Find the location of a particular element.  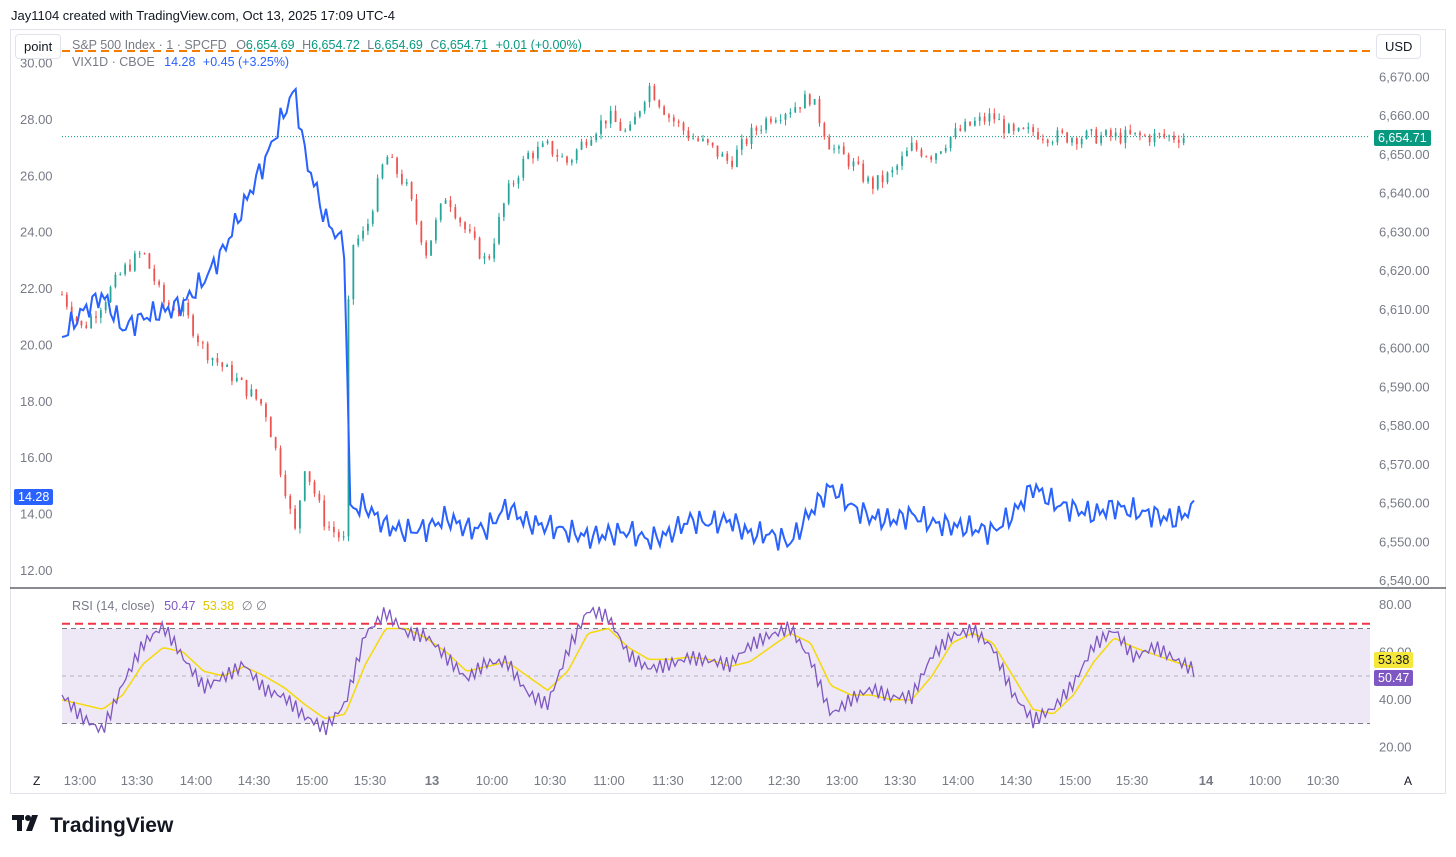

spx-o-label: O is located at coordinates (241, 45).